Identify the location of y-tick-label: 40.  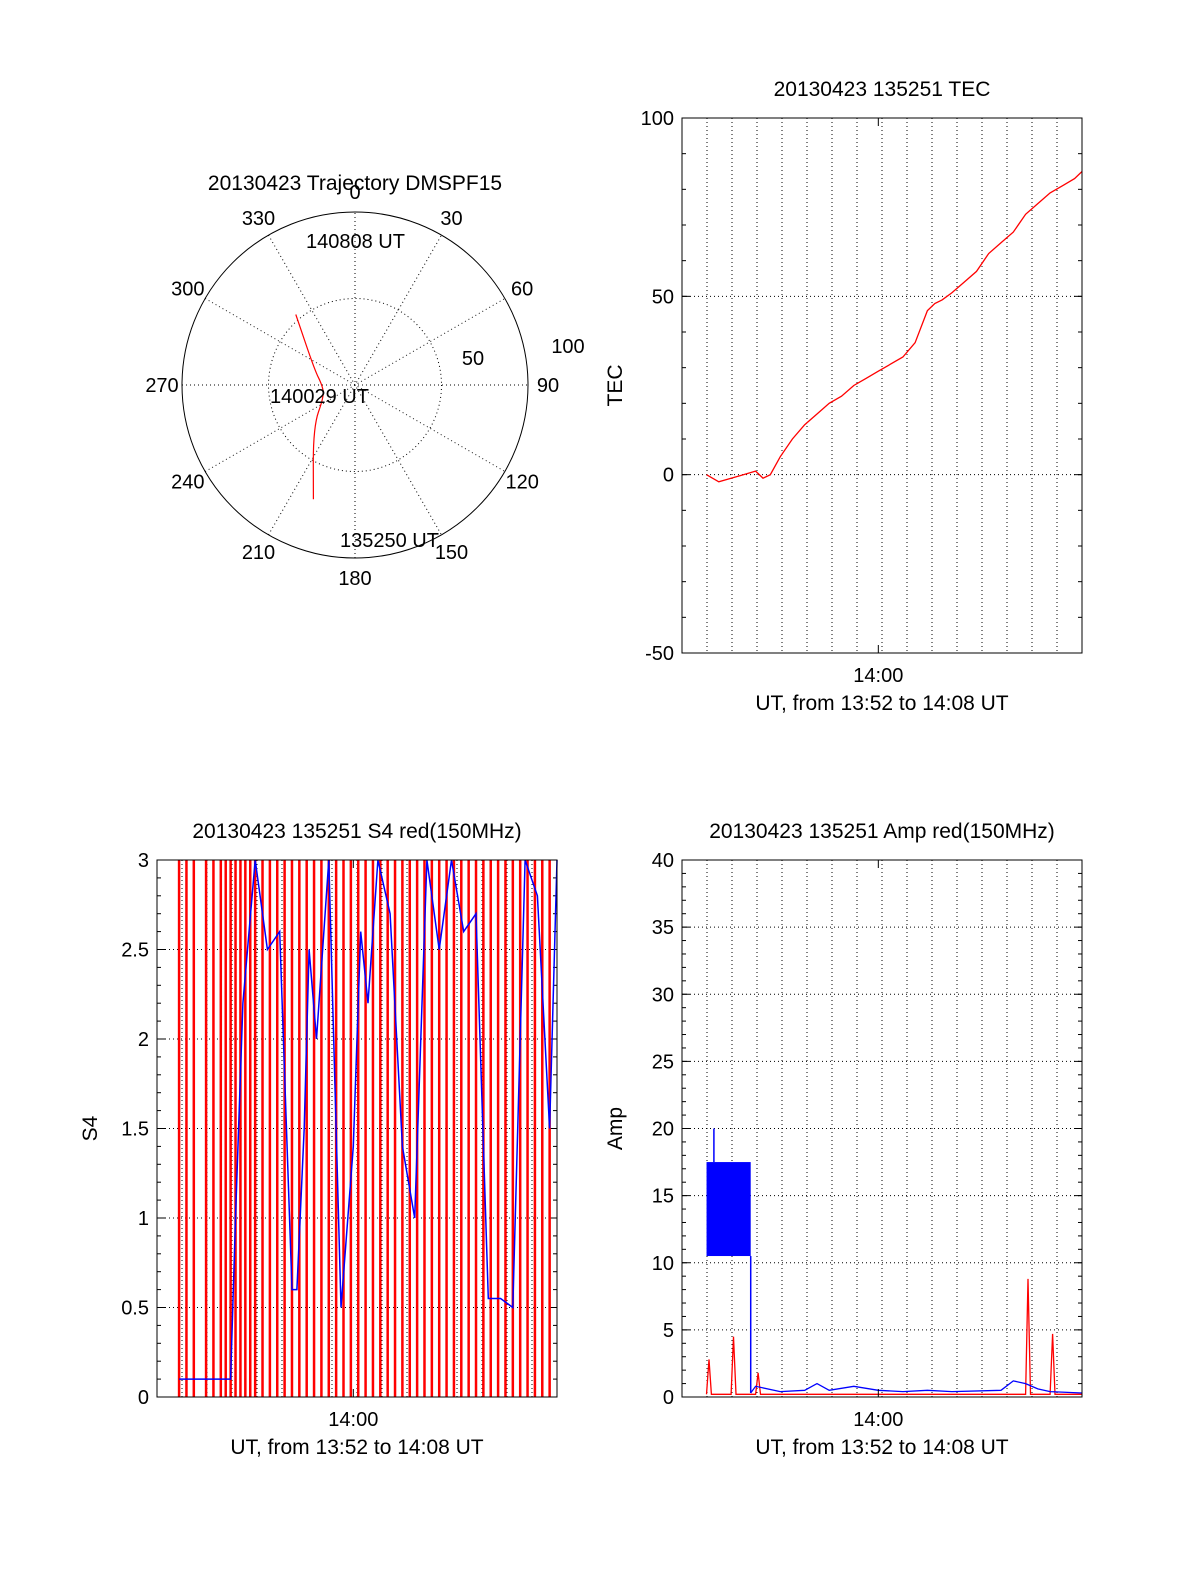
(663, 861).